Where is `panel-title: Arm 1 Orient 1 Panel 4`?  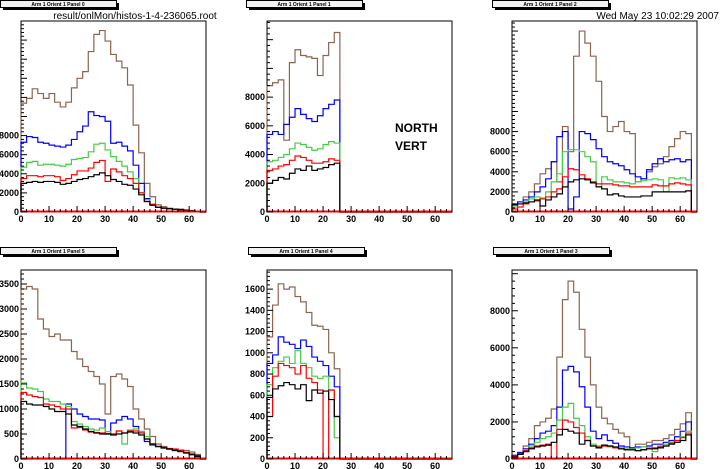 panel-title: Arm 1 Orient 1 Panel 4 is located at coordinates (306, 252).